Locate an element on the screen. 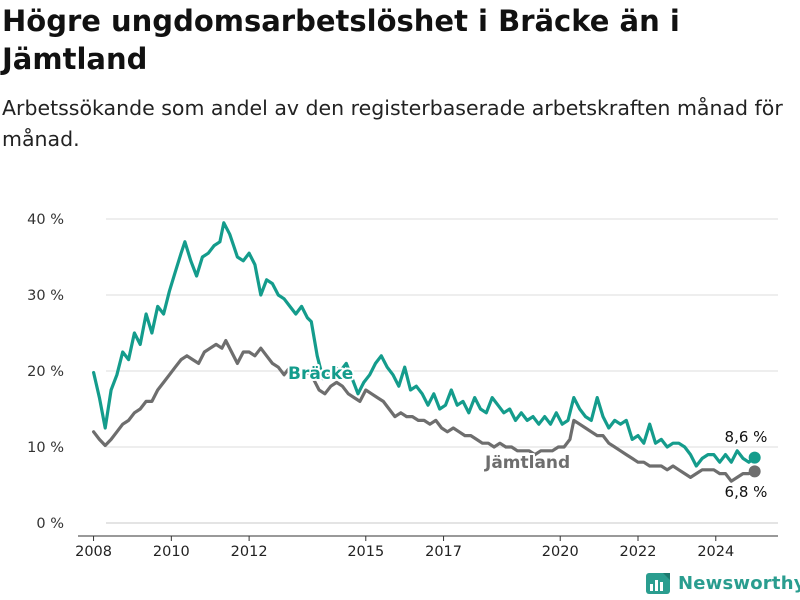  brand-name: Newsworthy is located at coordinates (739, 583).